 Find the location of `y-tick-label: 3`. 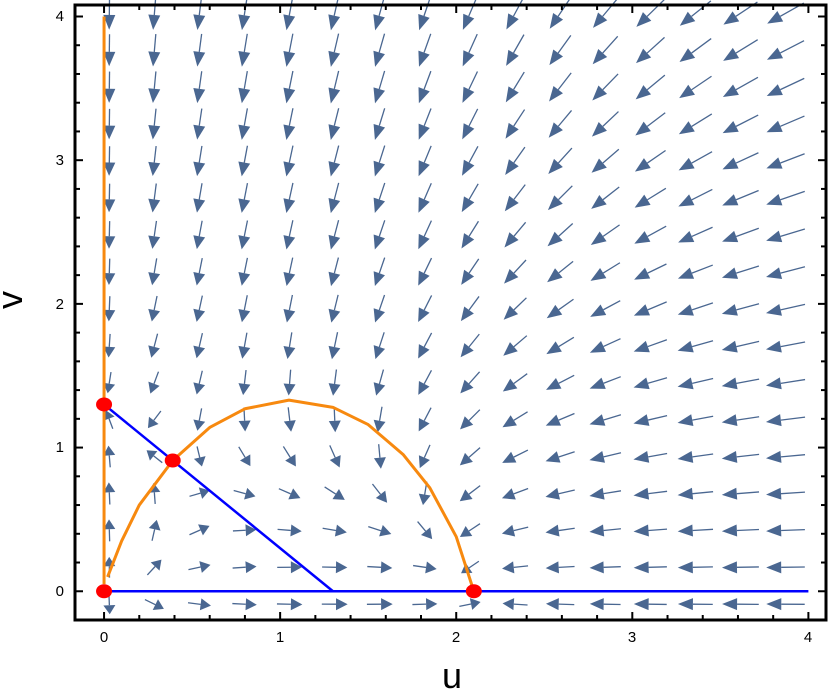

y-tick-label: 3 is located at coordinates (60, 160).